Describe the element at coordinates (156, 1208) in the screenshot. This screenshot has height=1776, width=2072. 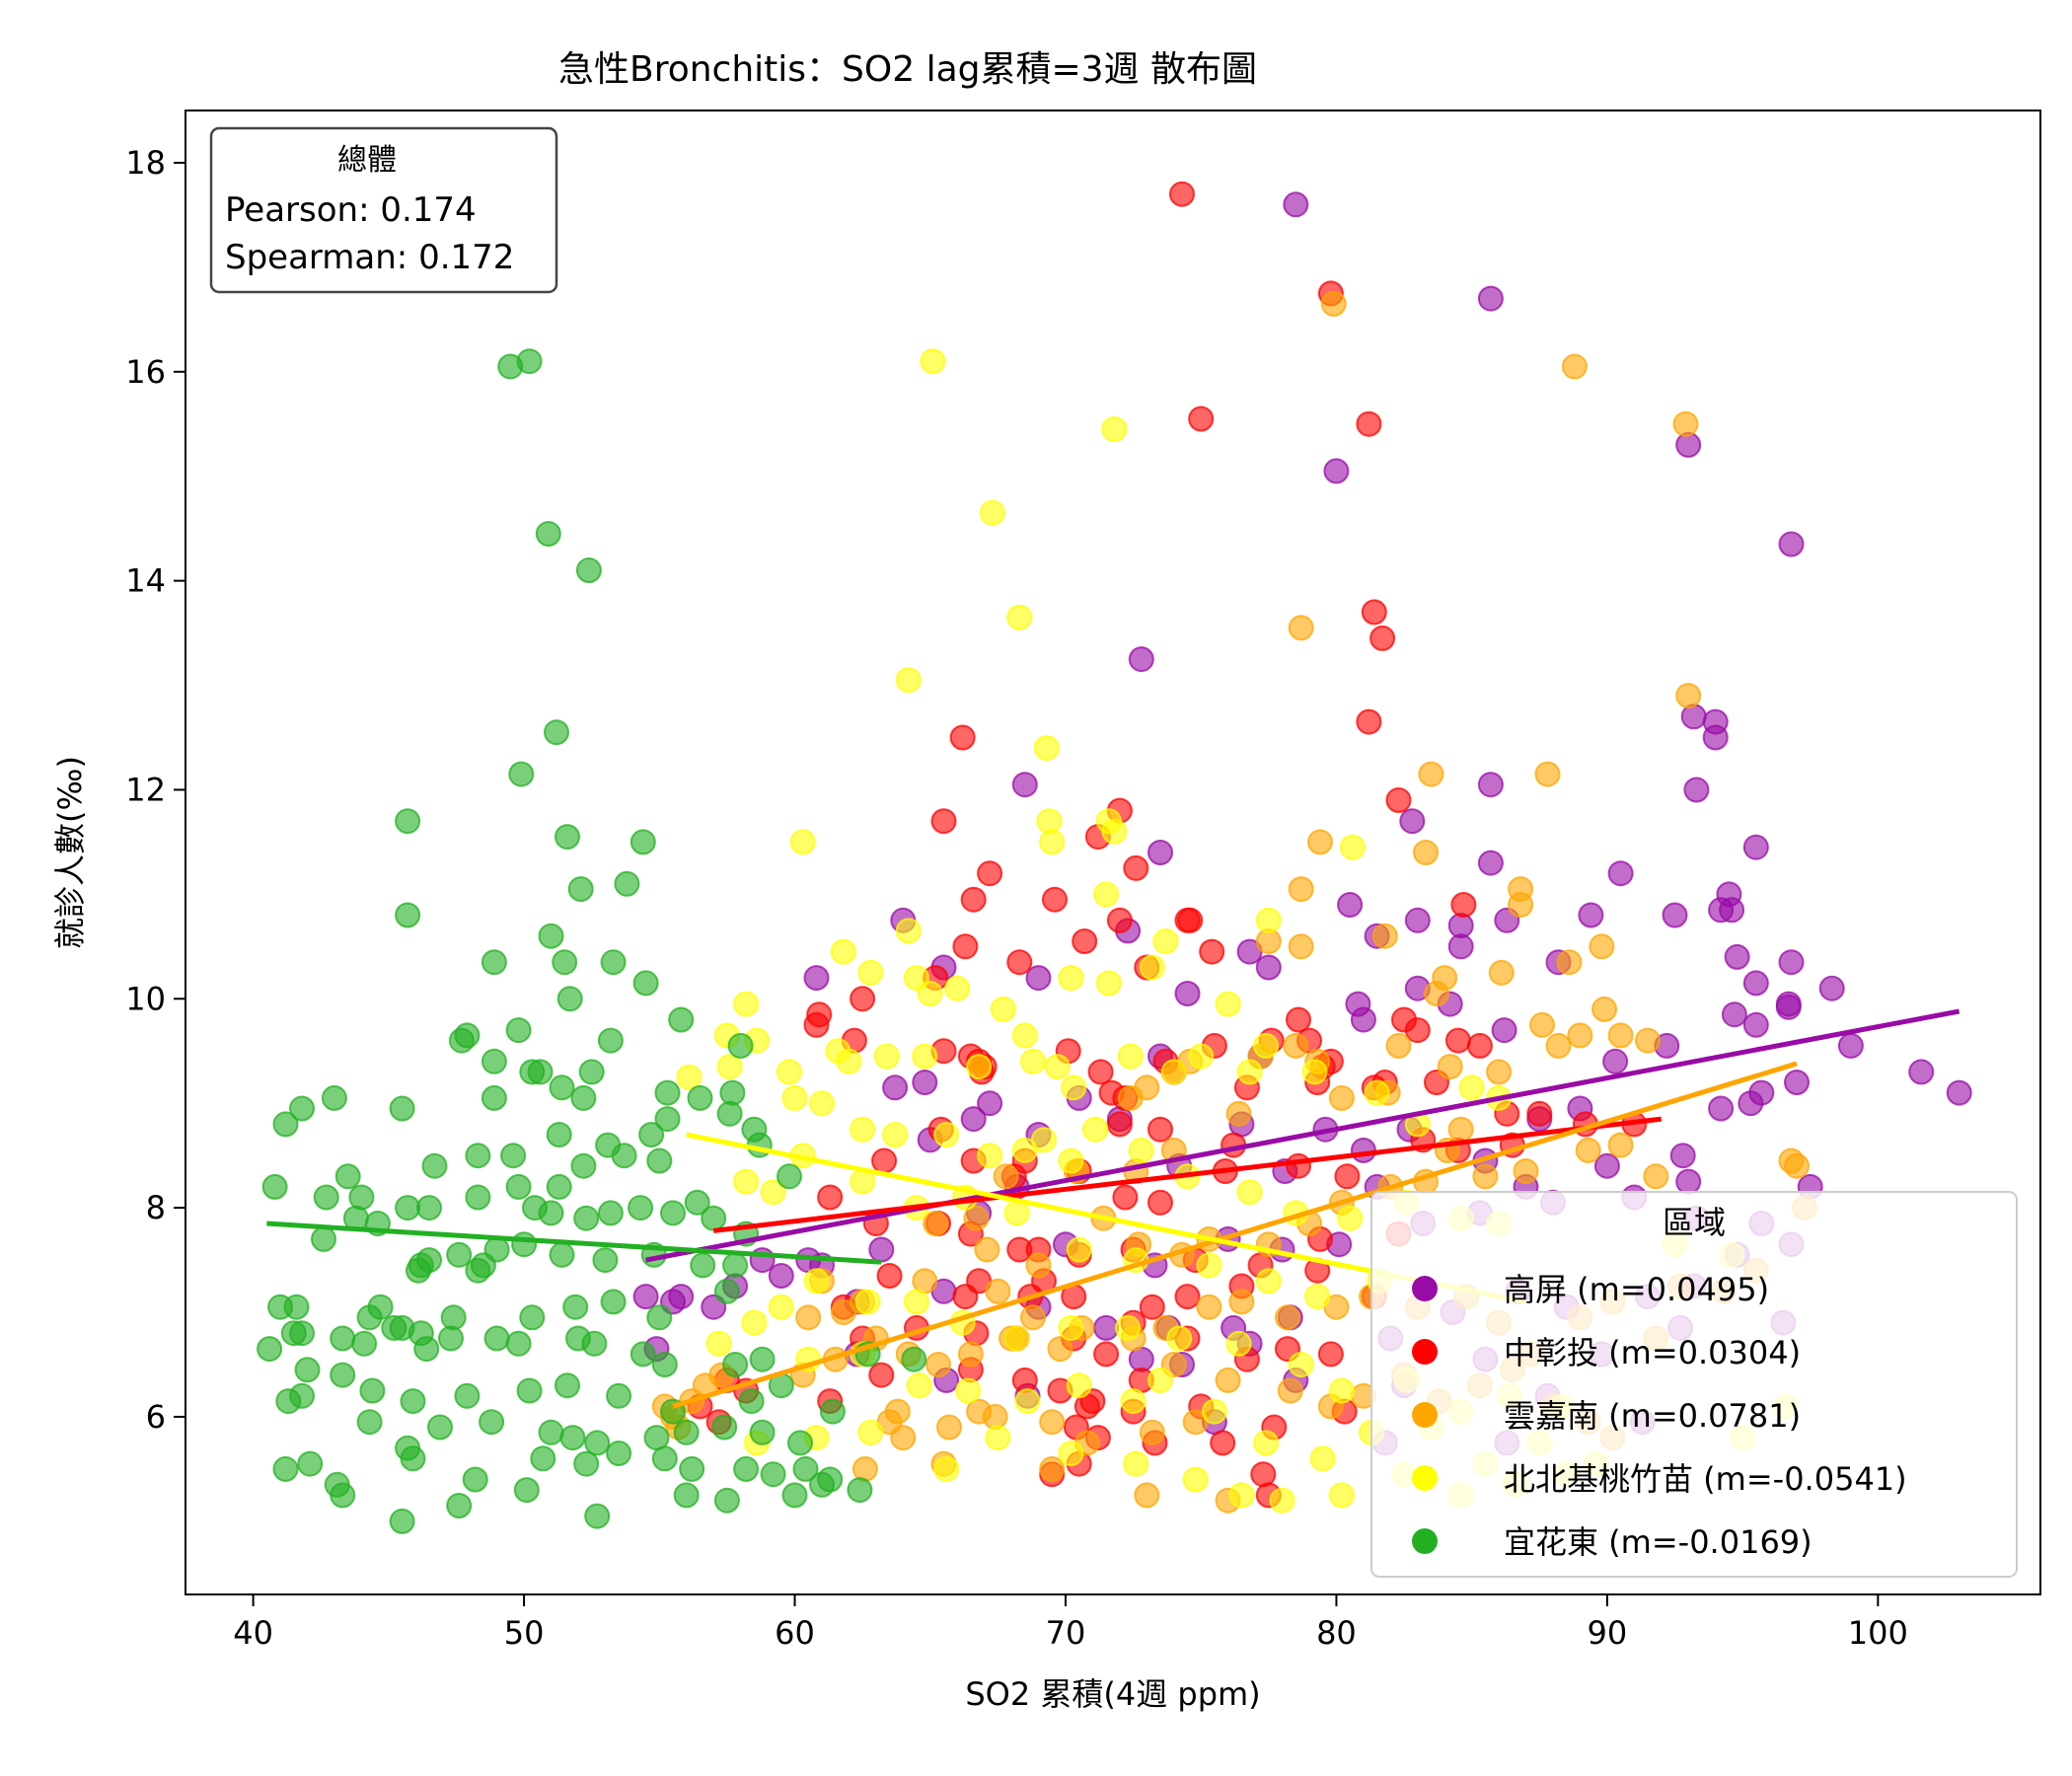
I see `y-tick-label: 8` at that location.